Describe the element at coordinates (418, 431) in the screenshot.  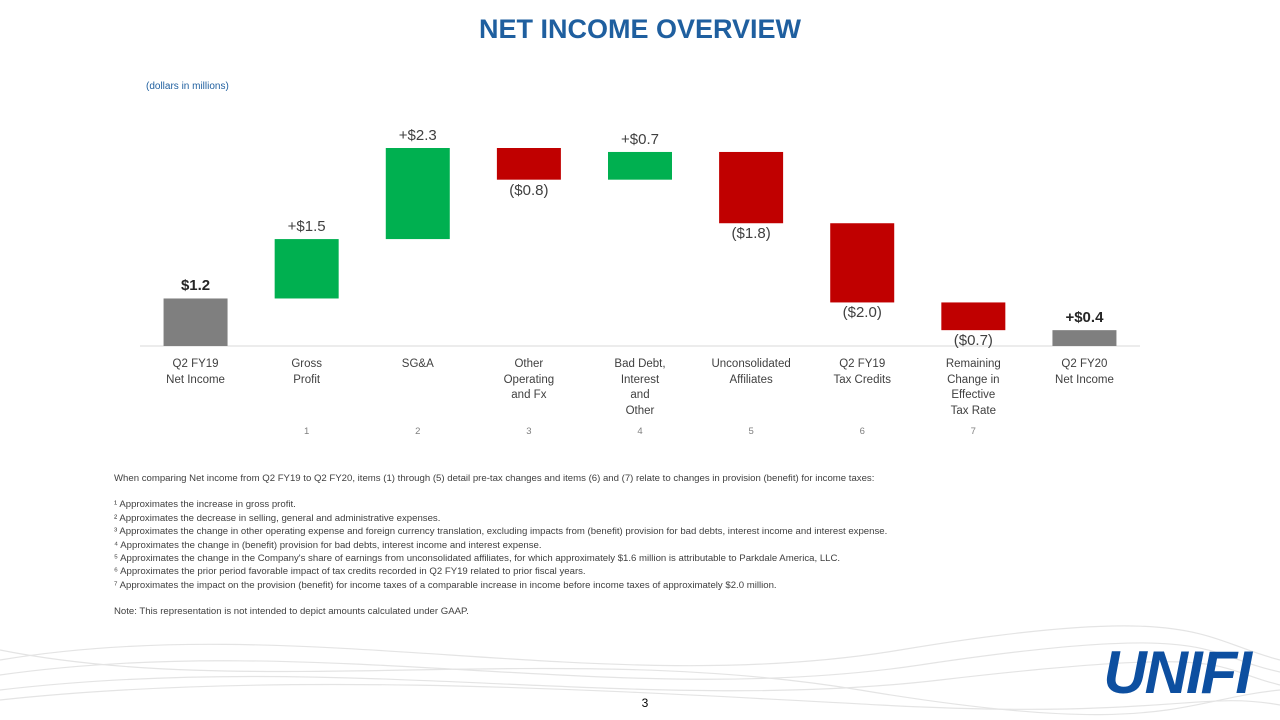
I see `footnote-marker: 2` at that location.